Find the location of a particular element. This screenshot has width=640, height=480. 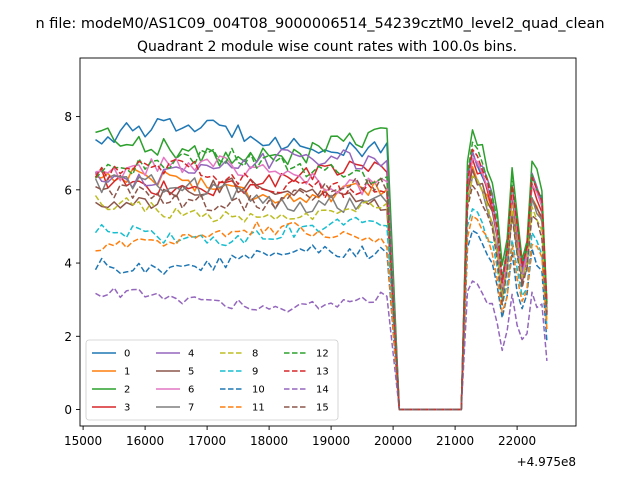

legend-box is located at coordinates (212, 380).